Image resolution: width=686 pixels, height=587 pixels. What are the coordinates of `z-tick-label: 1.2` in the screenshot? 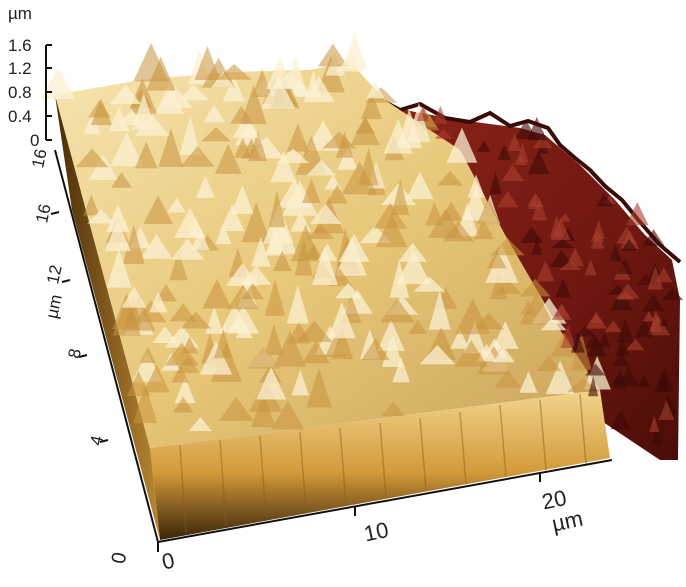 It's located at (20, 68).